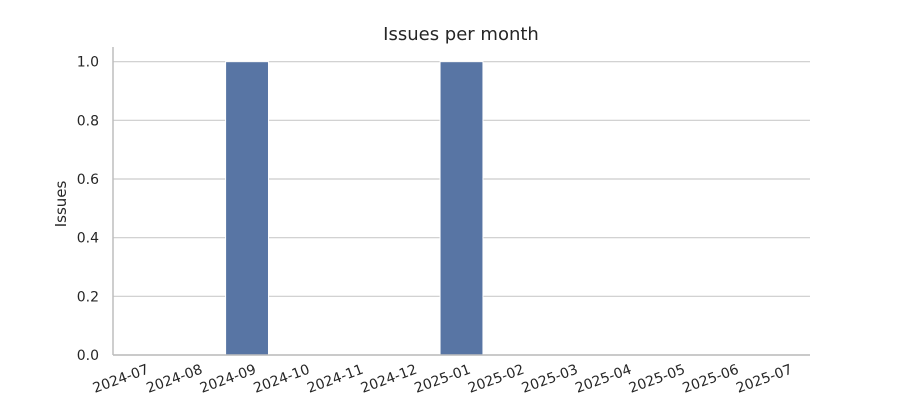  What do you see at coordinates (88, 239) in the screenshot?
I see `y-tick-label: 0.4` at bounding box center [88, 239].